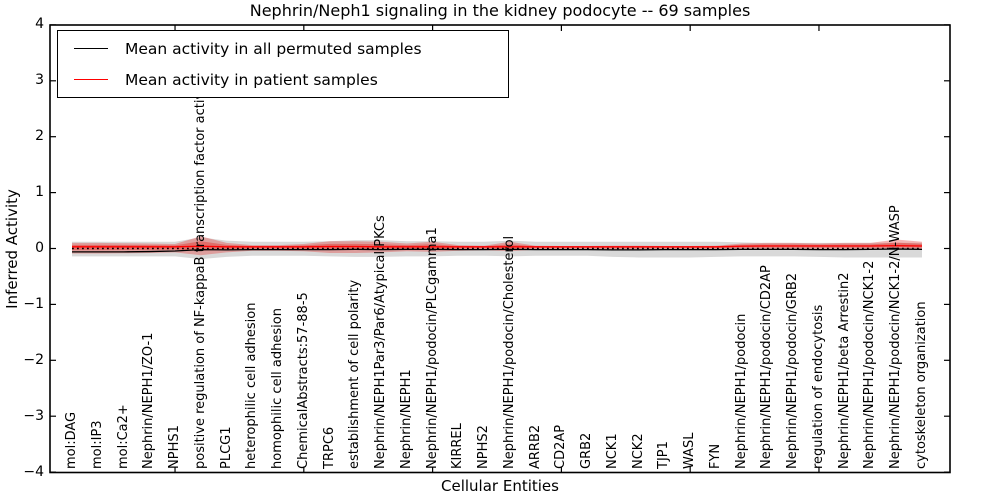 This screenshot has height=500, width=1000. I want to click on x-tick-label: TRPC6, so click(329, 447).